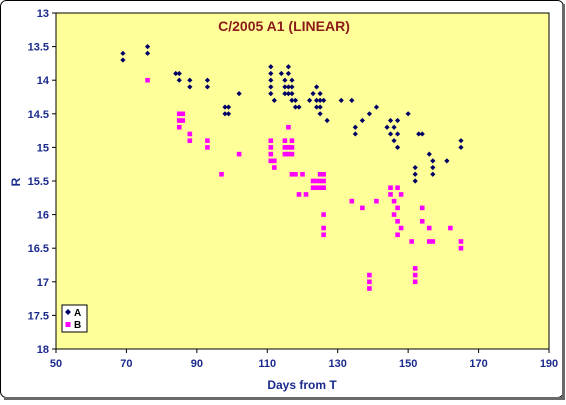  I want to click on x-tick-label: 50, so click(56, 364).